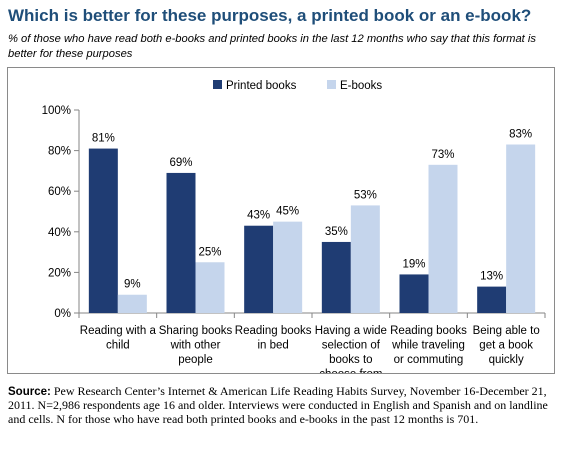 The width and height of the screenshot is (566, 463). Describe the element at coordinates (59, 152) in the screenshot. I see `y-tick-label: 80%` at that location.